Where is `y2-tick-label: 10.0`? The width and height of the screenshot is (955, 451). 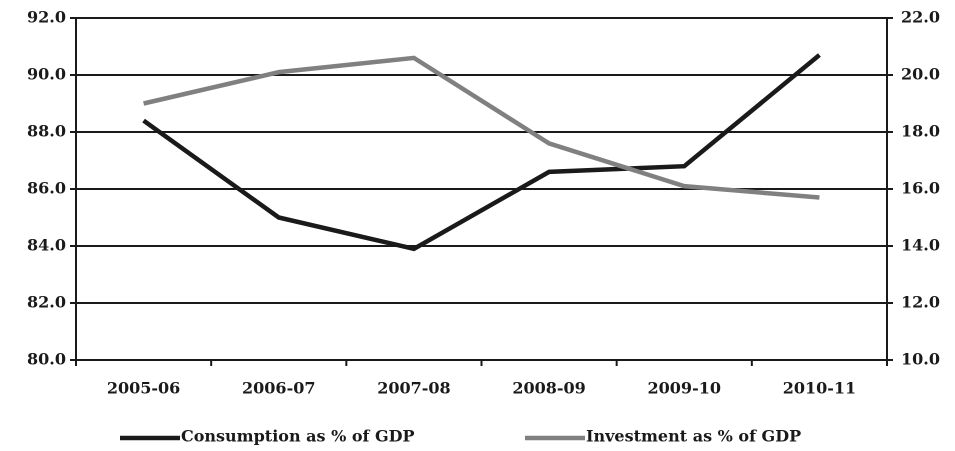
y2-tick-label: 10.0 is located at coordinates (920, 359).